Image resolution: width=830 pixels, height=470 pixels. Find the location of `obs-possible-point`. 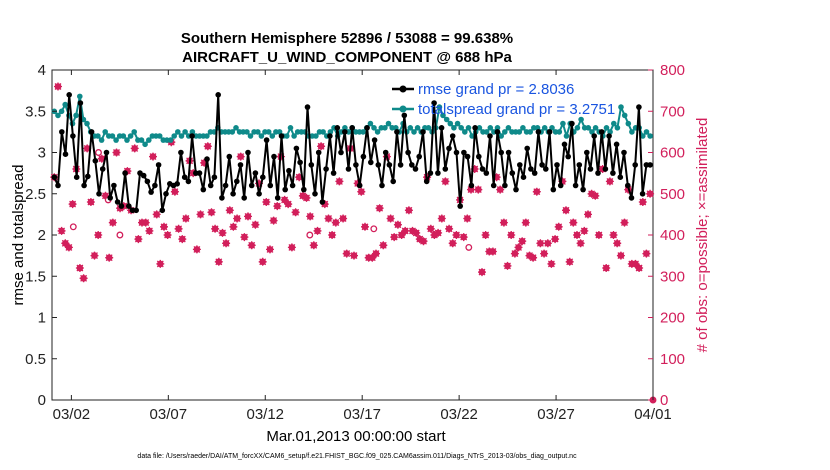

obs-possible-point is located at coordinates (73, 227).